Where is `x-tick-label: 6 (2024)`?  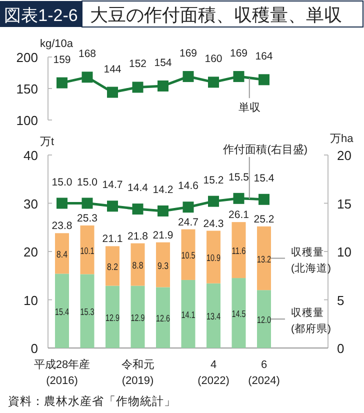 x-tick-label: 6 (2024) is located at coordinates (264, 373).